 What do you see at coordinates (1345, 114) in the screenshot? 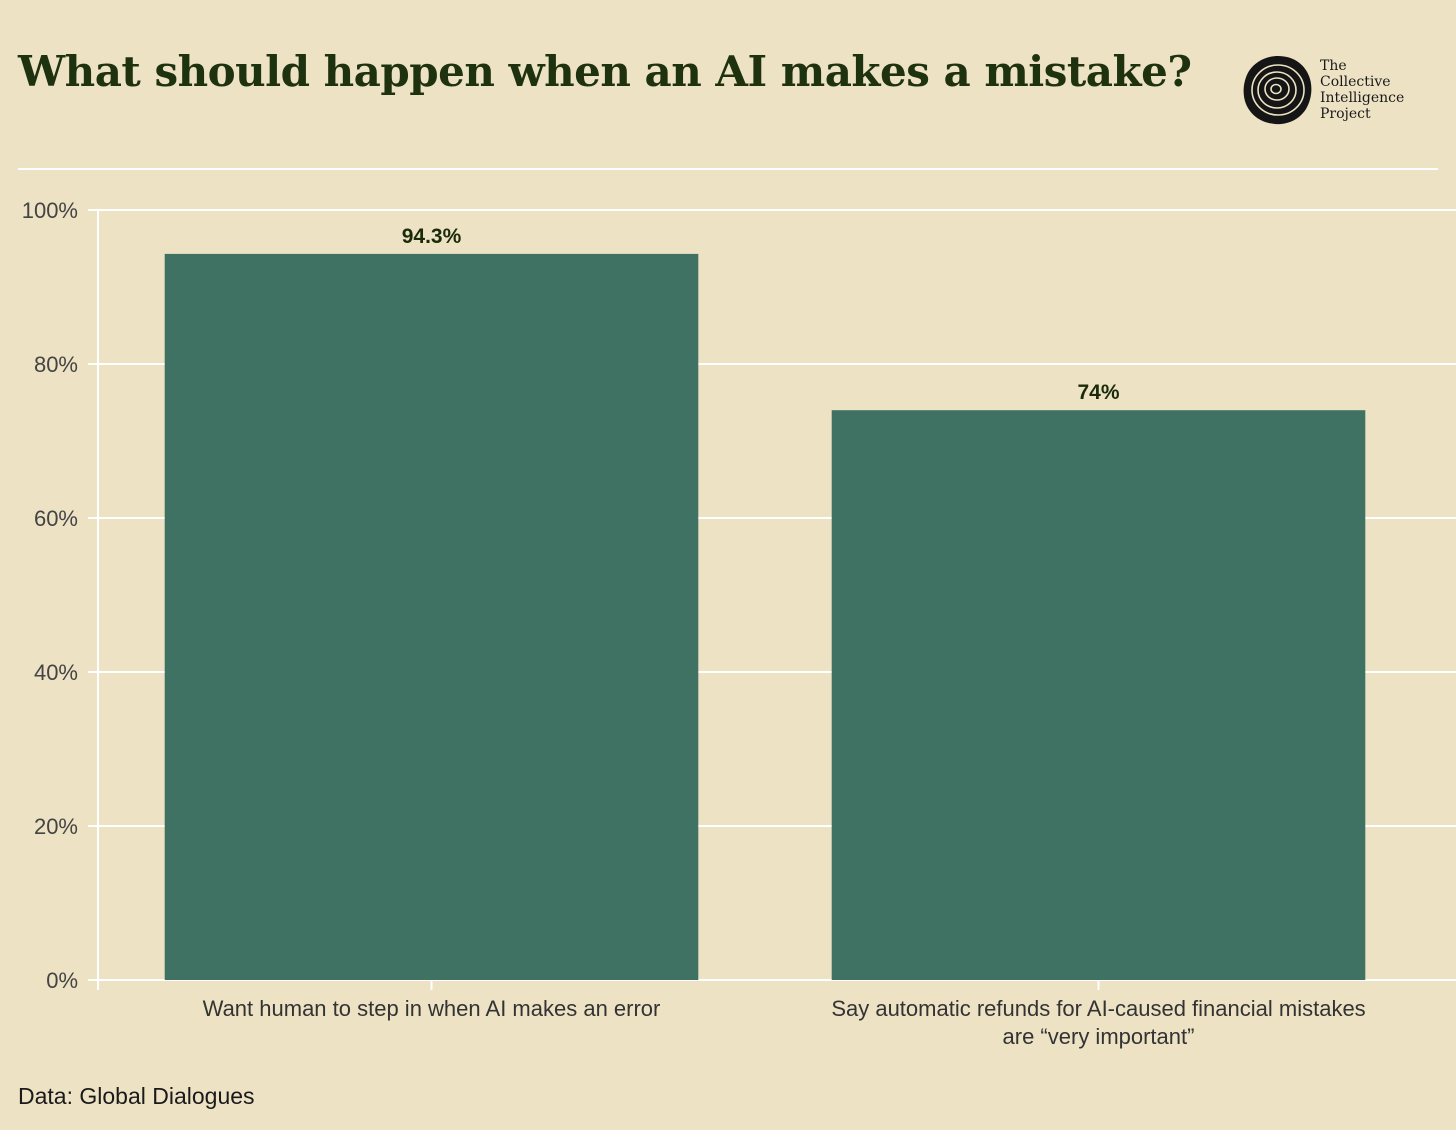
I see `logo-line: Project` at bounding box center [1345, 114].